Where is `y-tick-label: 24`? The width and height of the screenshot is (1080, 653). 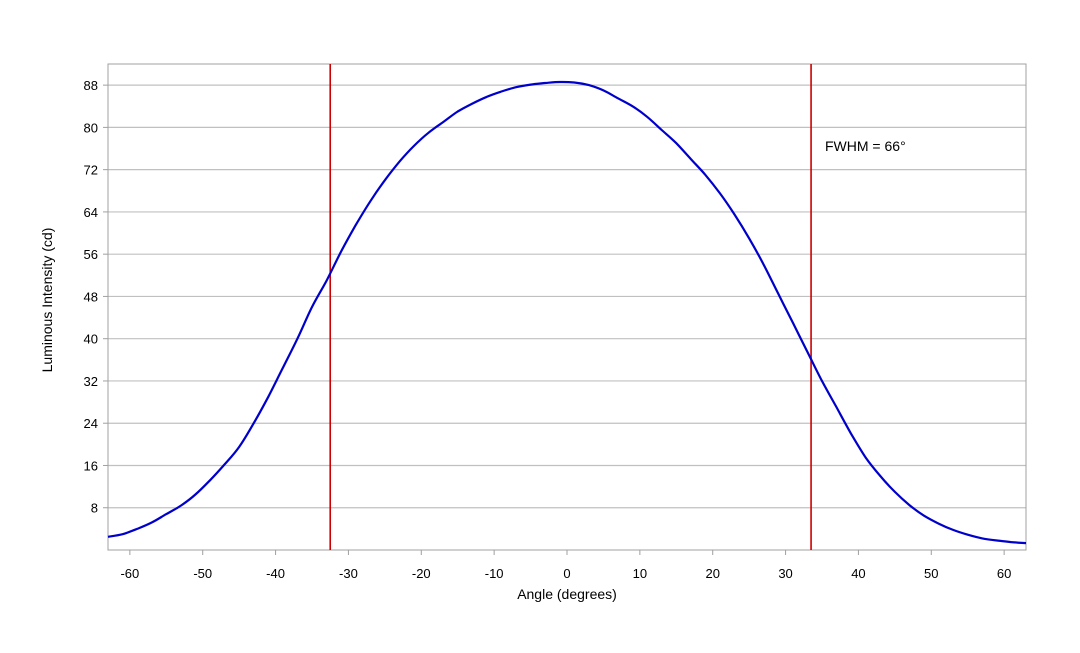
y-tick-label: 24 is located at coordinates (91, 423).